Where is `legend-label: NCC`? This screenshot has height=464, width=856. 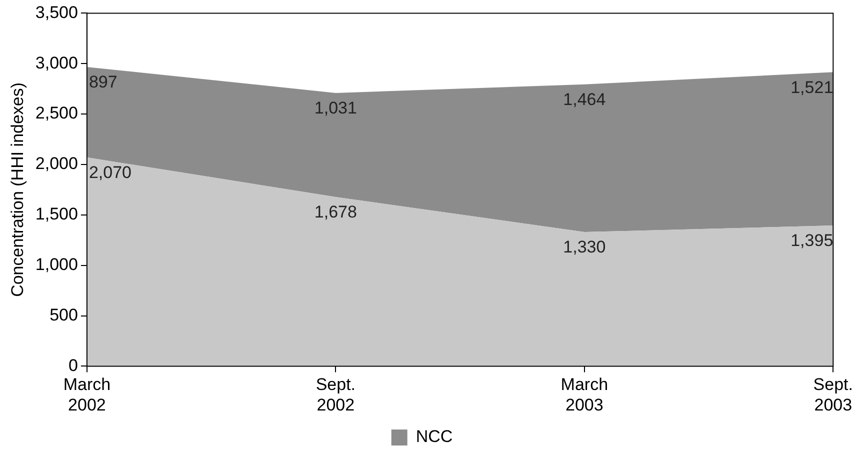
legend-label: NCC is located at coordinates (434, 436).